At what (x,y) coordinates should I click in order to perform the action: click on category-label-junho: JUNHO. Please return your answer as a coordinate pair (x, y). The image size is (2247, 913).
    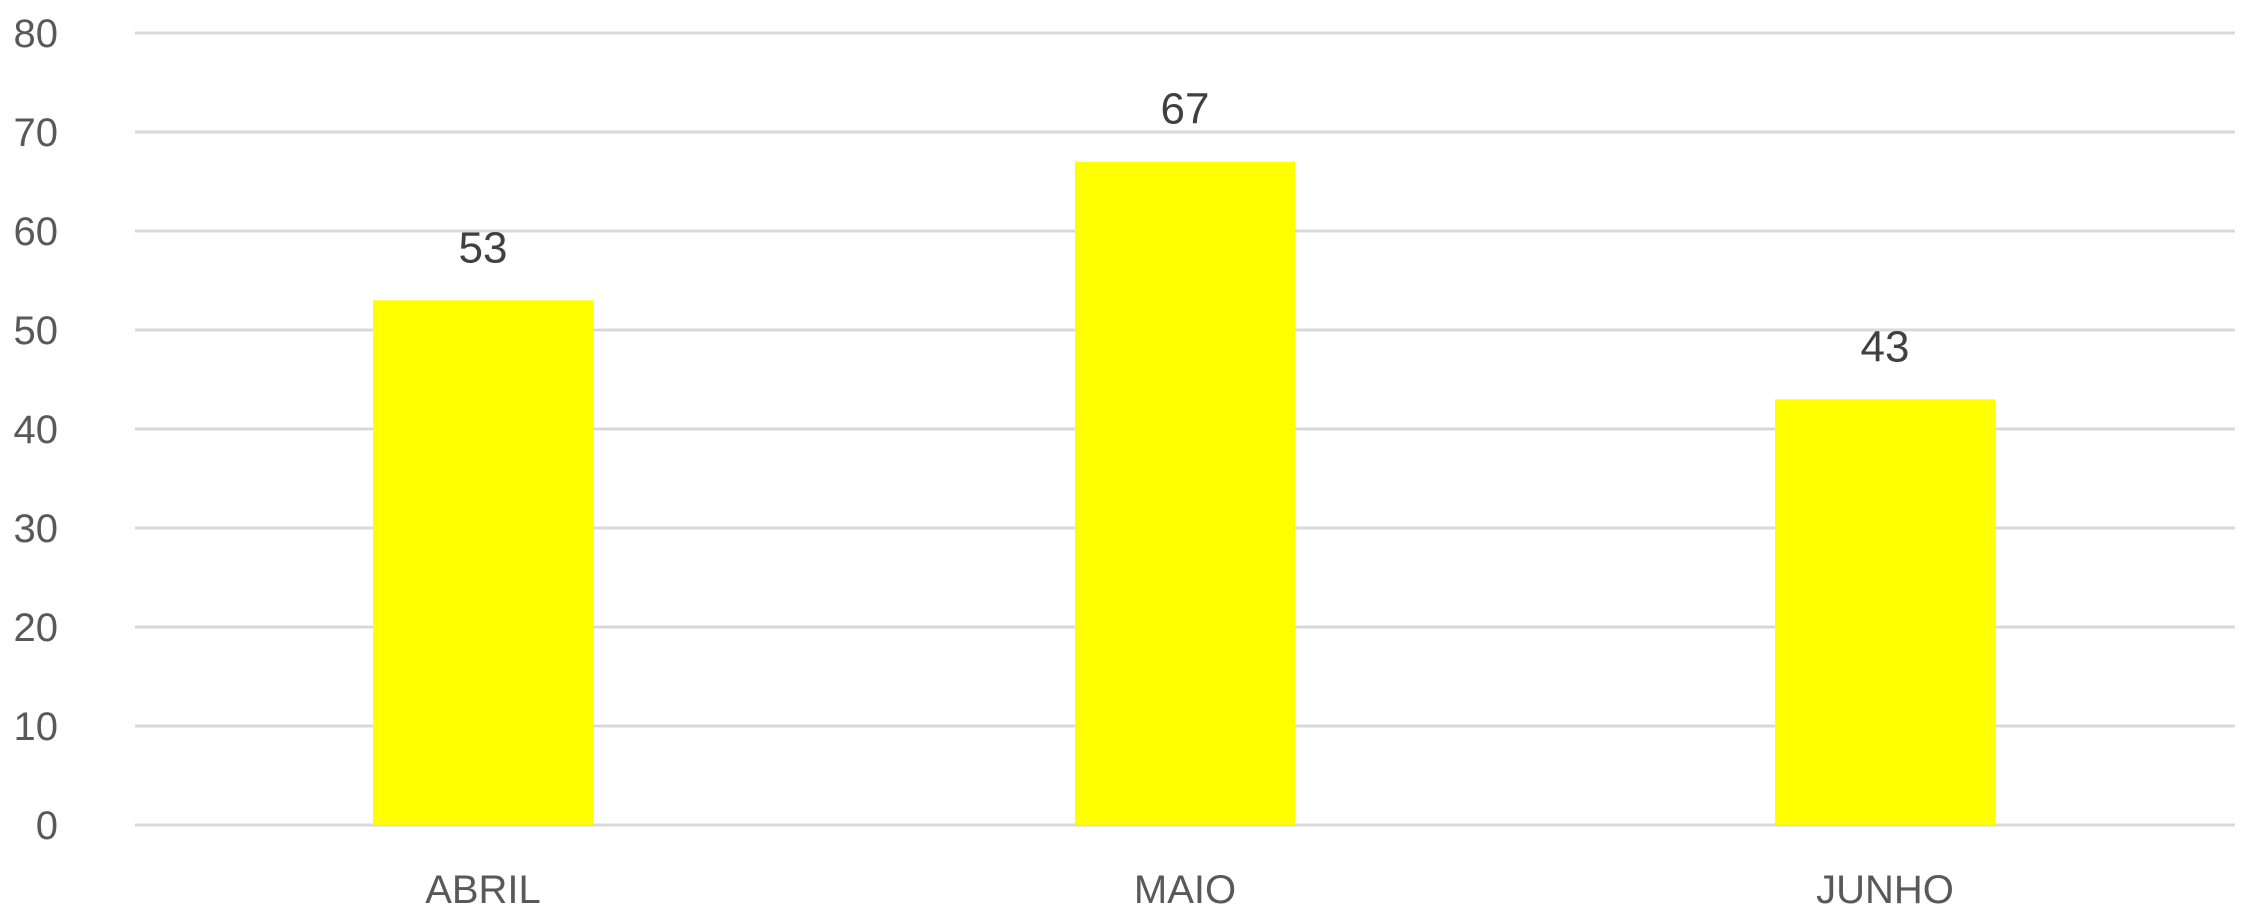
    Looking at the image, I should click on (1885, 890).